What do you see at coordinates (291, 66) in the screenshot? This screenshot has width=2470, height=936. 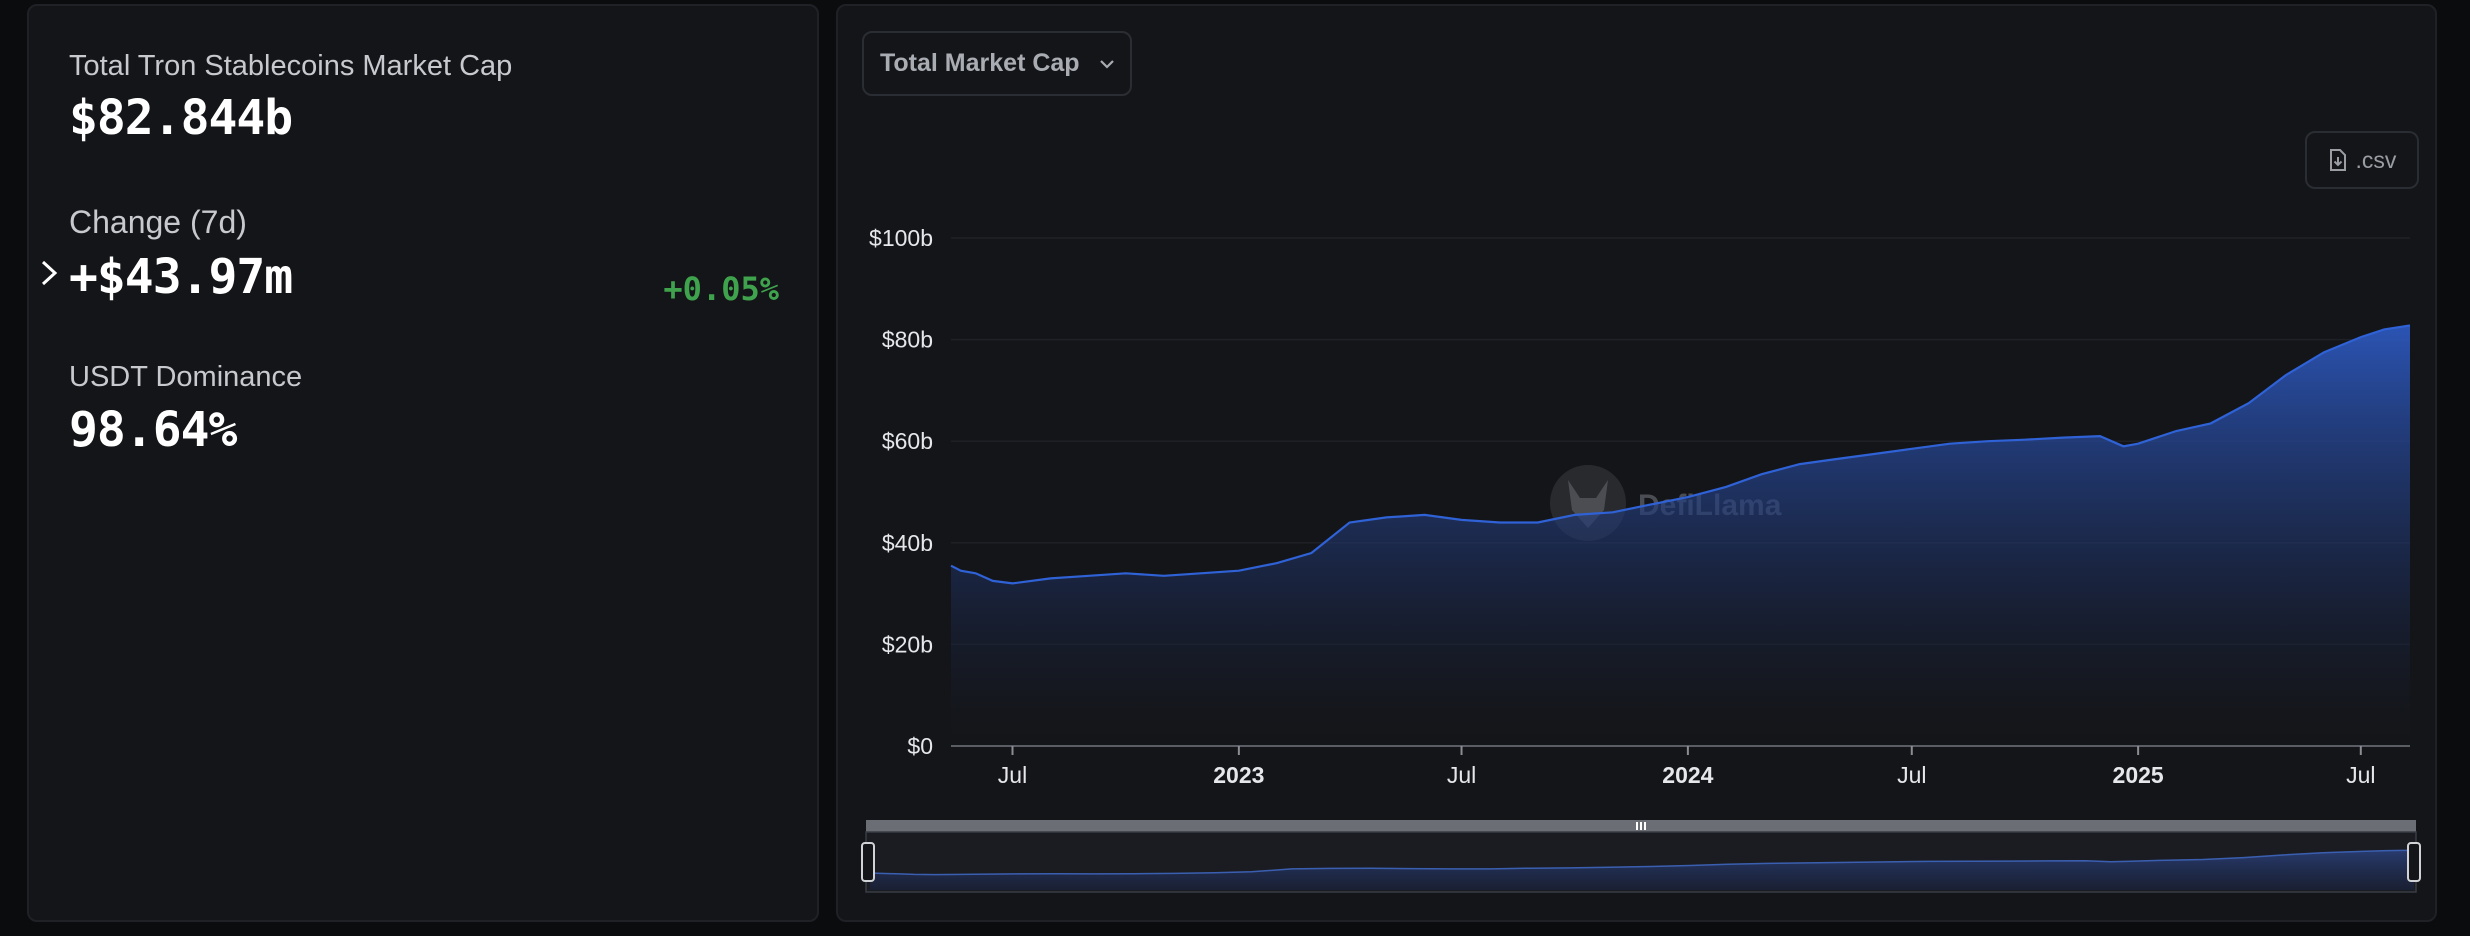 I see `total-market-cap-label: Total Tron Stablecoins Market Cap` at bounding box center [291, 66].